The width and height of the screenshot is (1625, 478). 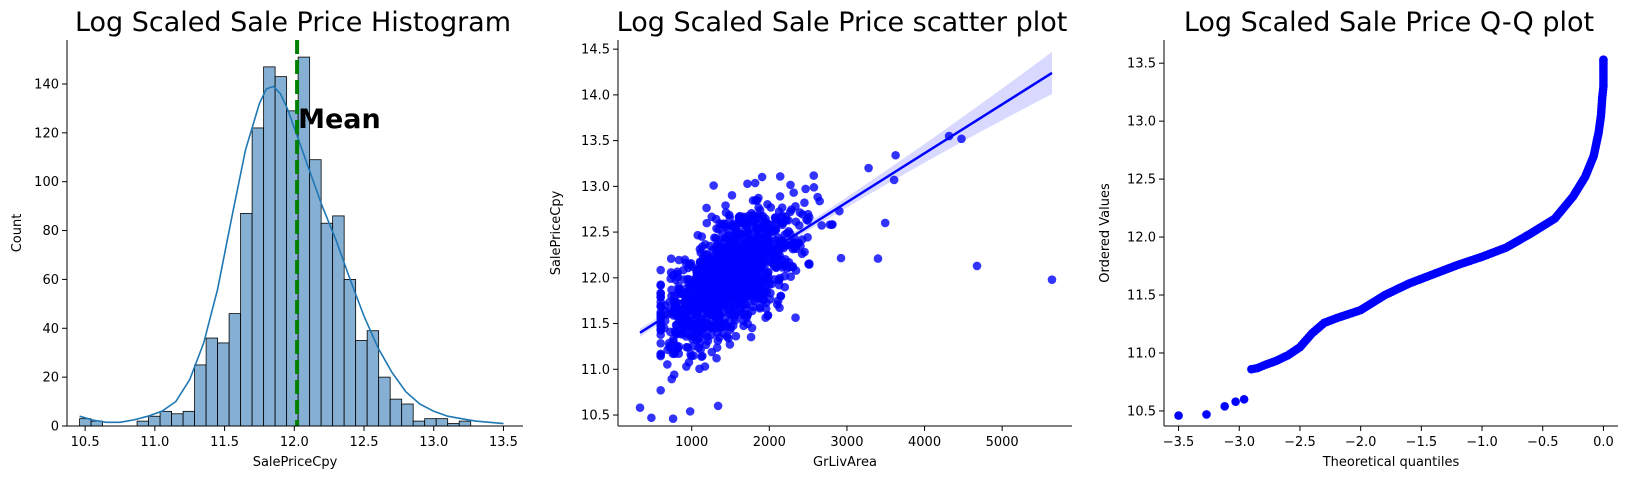 I want to click on scatter-y-tick-label: 10.5, so click(x=595, y=416).